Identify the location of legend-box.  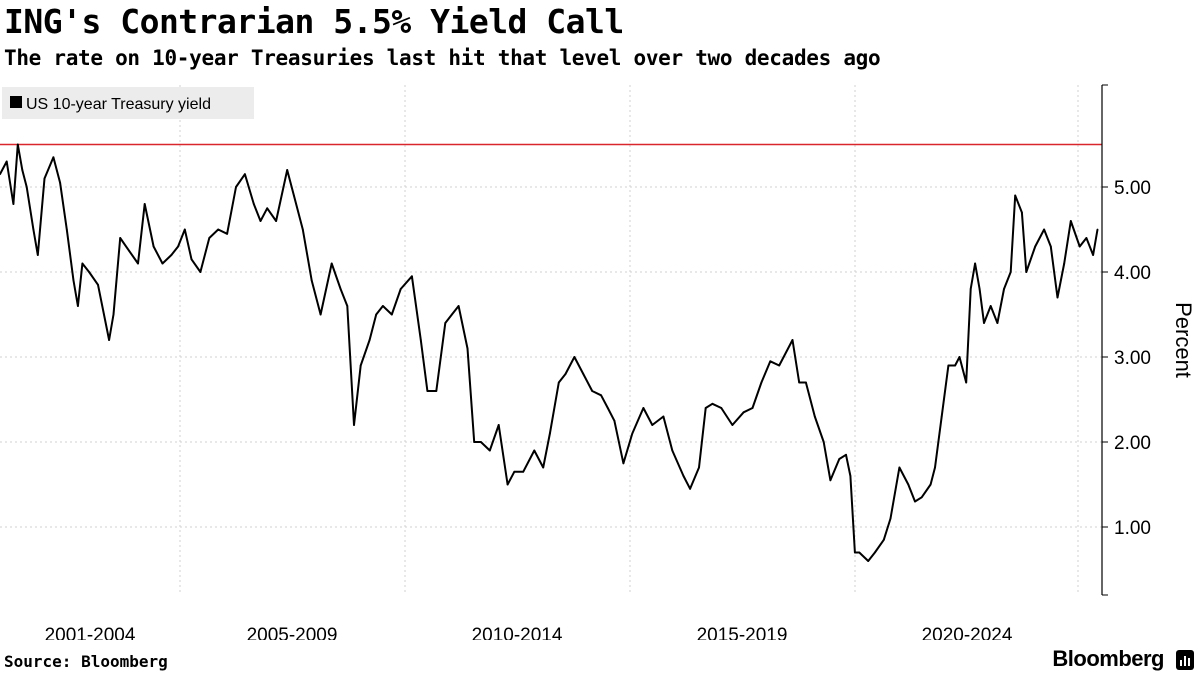
(128, 103).